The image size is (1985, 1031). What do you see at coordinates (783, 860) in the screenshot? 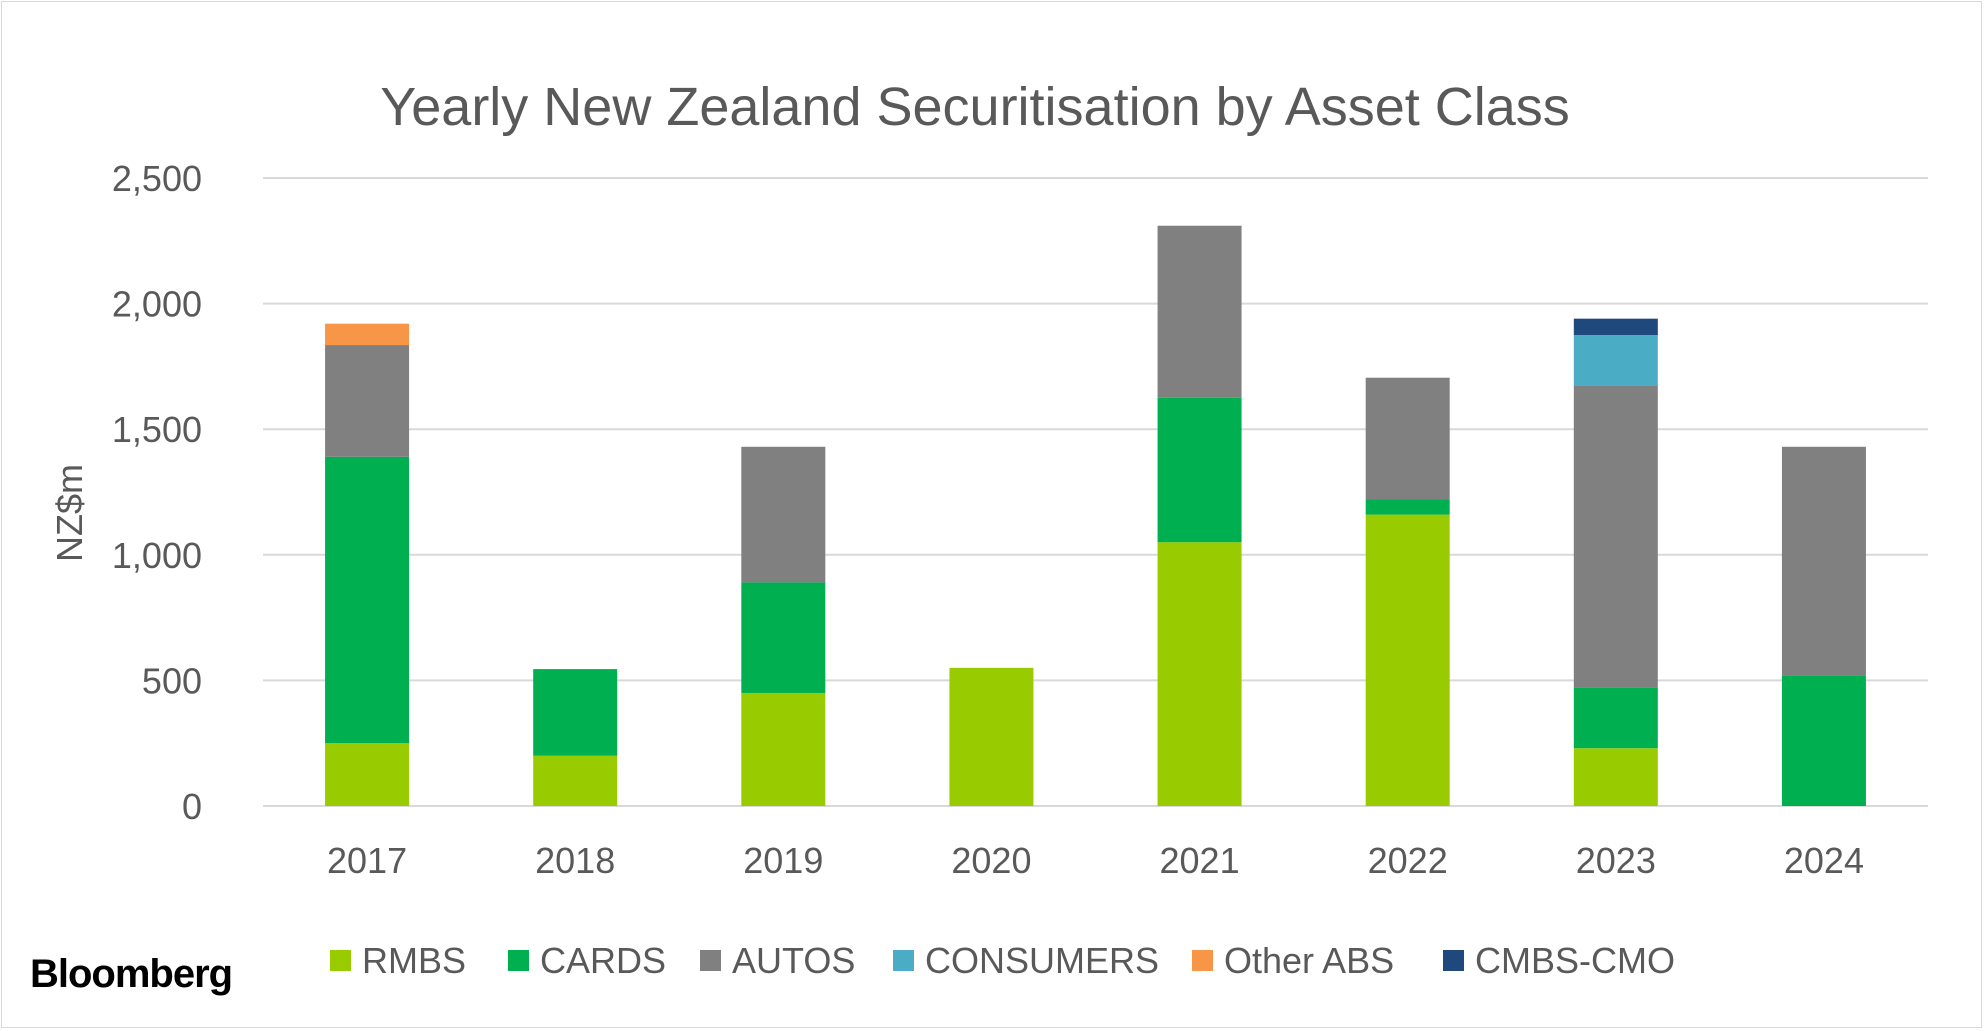
I see `x-tick-label: 2019` at bounding box center [783, 860].